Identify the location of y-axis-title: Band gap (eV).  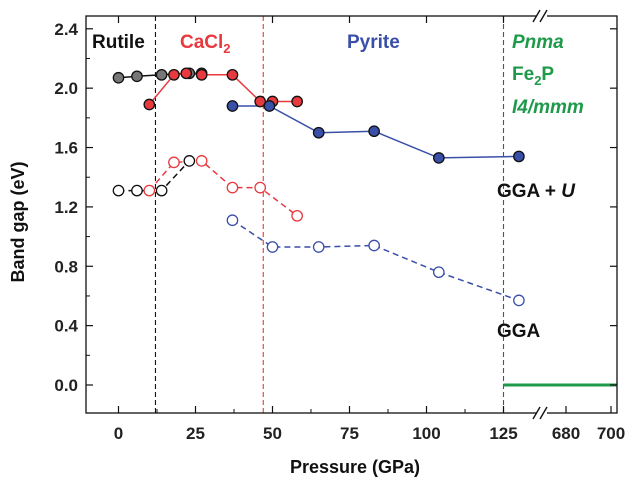
(18, 221).